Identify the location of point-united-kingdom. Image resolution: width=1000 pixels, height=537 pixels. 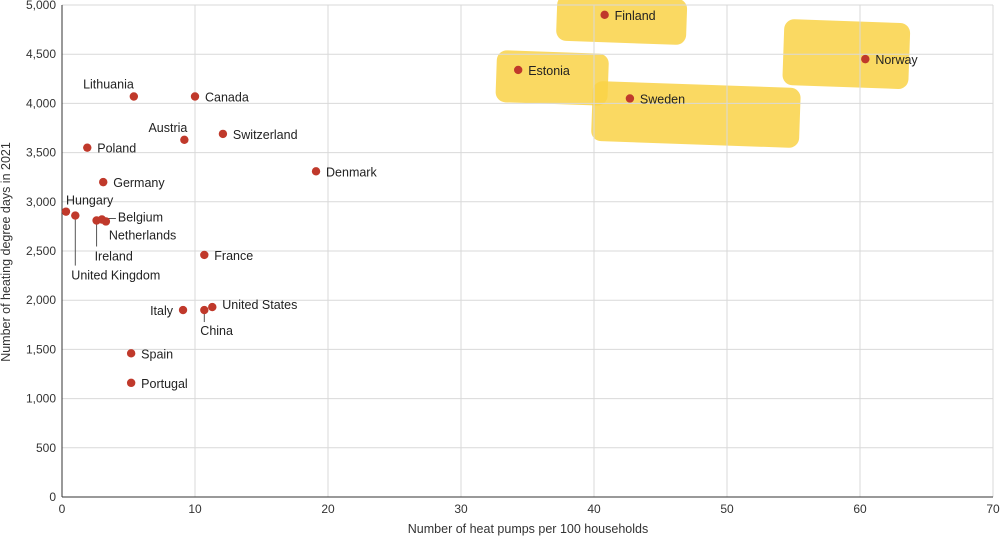
(75, 215).